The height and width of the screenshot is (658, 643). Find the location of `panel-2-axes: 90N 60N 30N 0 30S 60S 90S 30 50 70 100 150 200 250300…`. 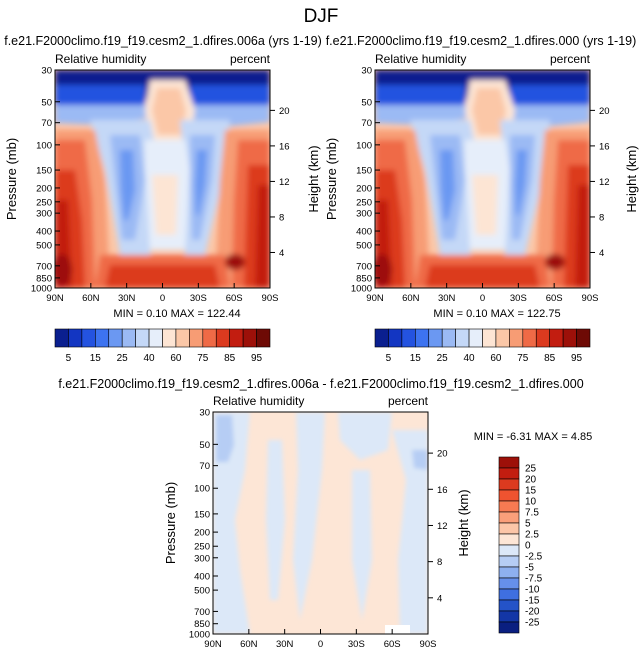

panel-2-axes: 90N 60N 30N 0 30S 60S 90S 30 50 70 100 150 200 250300… is located at coordinates (480, 185).